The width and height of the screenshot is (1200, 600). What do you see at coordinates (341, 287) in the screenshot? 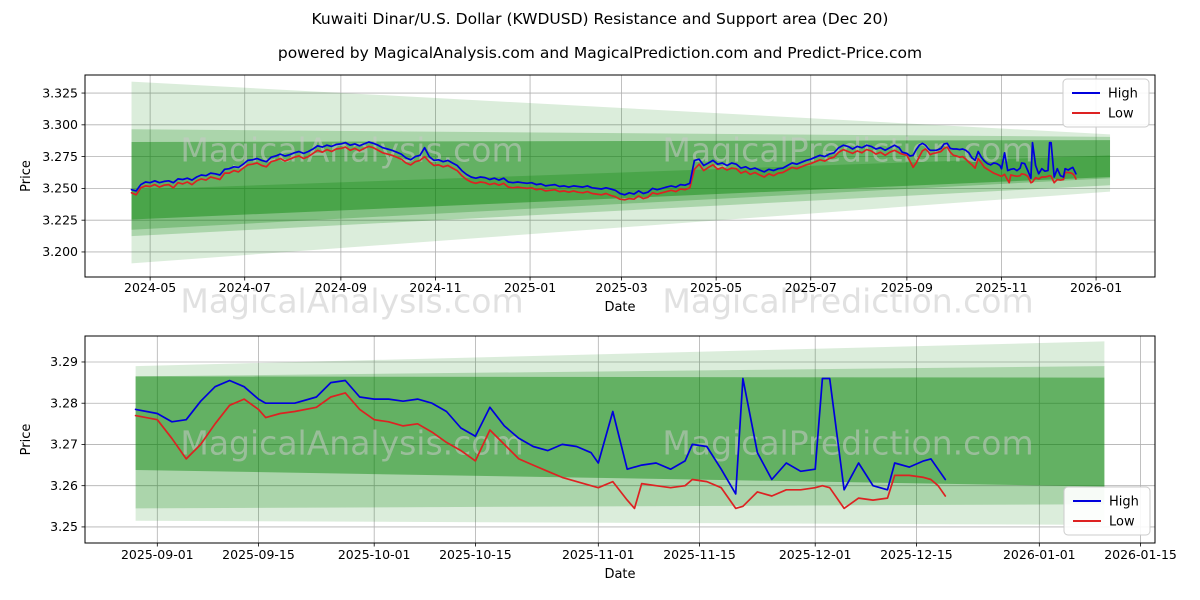
I see `top-x-tick-label: 2024-09` at bounding box center [341, 287].